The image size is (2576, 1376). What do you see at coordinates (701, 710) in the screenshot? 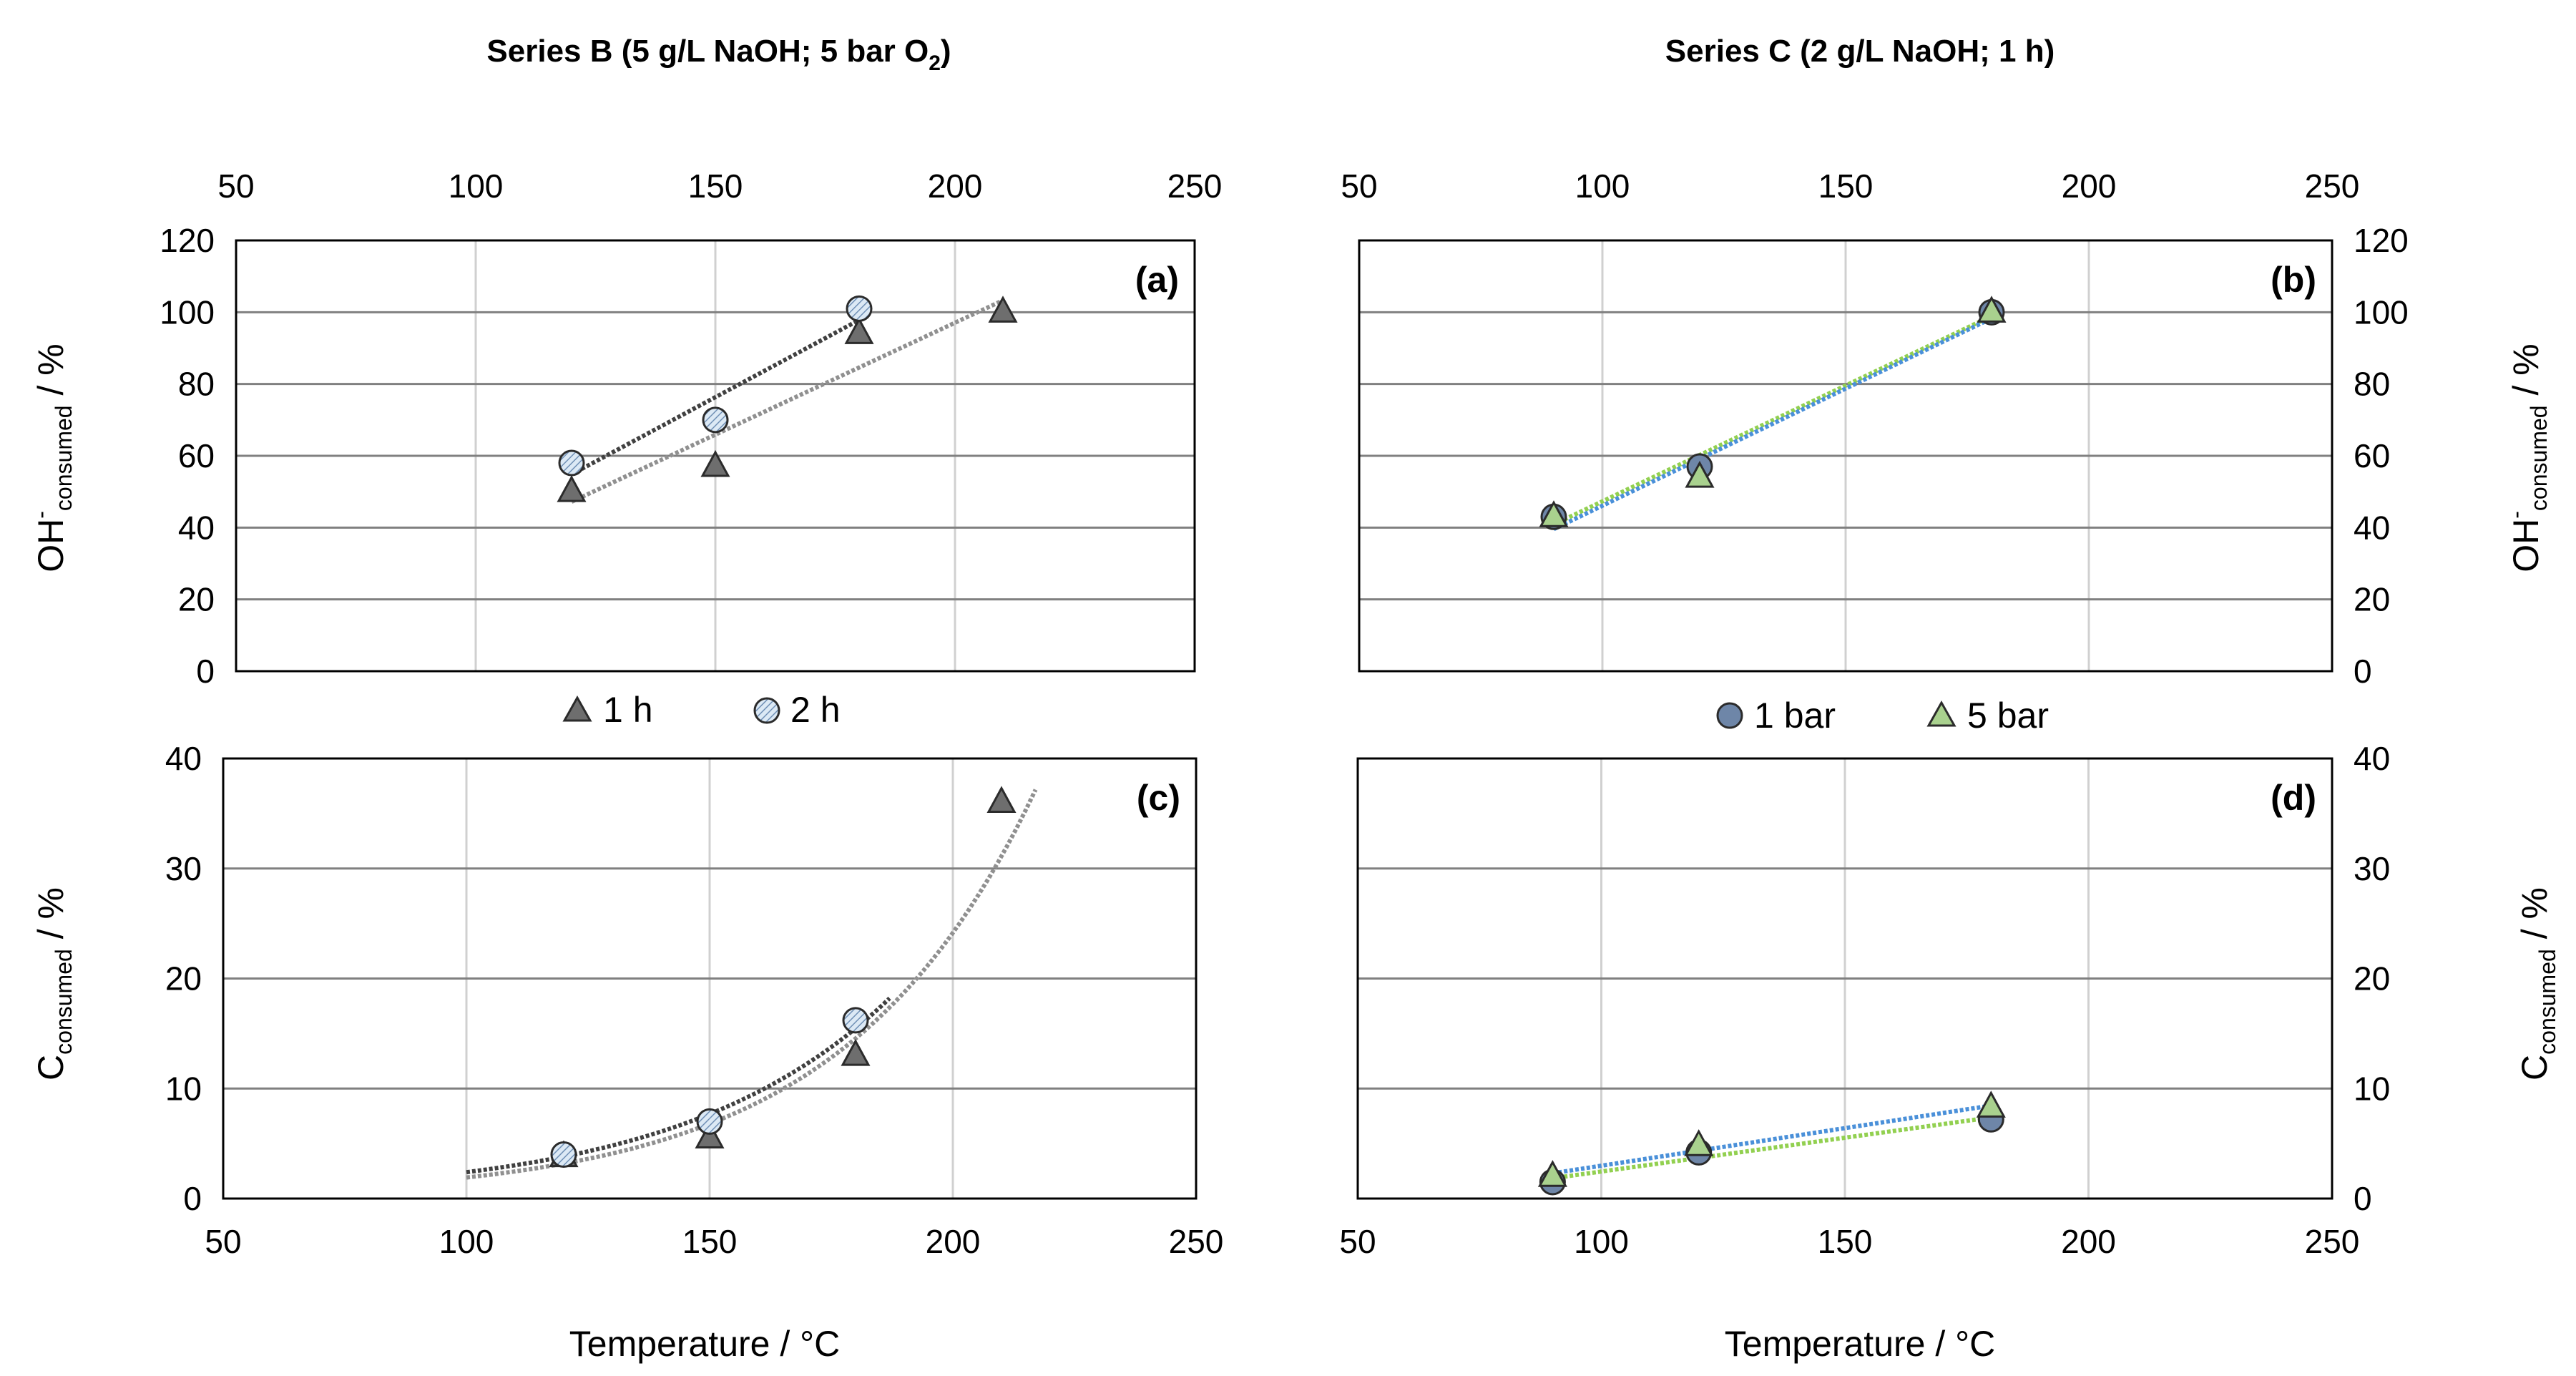
I see `legend-left: 1 h 2 h` at bounding box center [701, 710].